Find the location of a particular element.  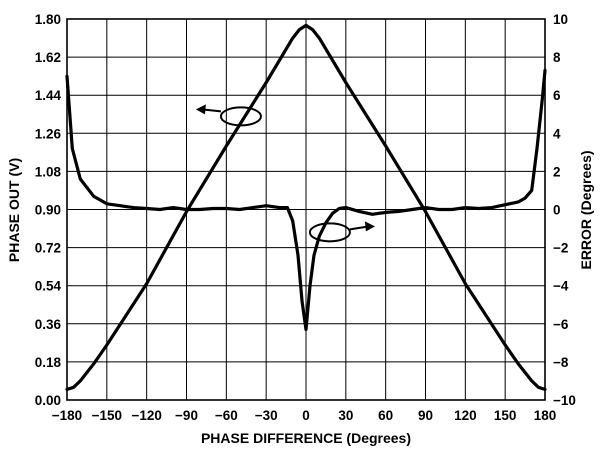

y-left-tick-label: 0.54 is located at coordinates (48, 286).